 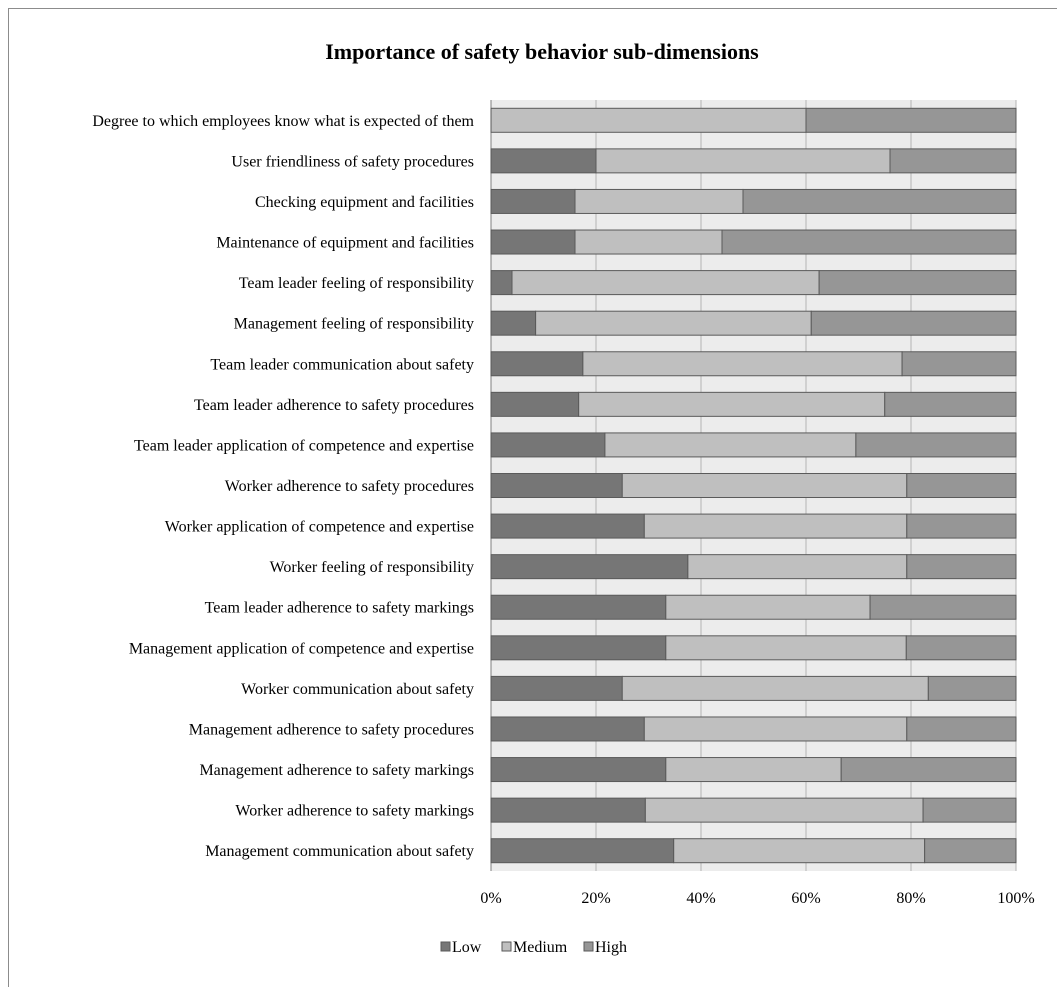 I want to click on bar-high-maintenance-of-equipment-and-facilities, so click(x=869, y=242).